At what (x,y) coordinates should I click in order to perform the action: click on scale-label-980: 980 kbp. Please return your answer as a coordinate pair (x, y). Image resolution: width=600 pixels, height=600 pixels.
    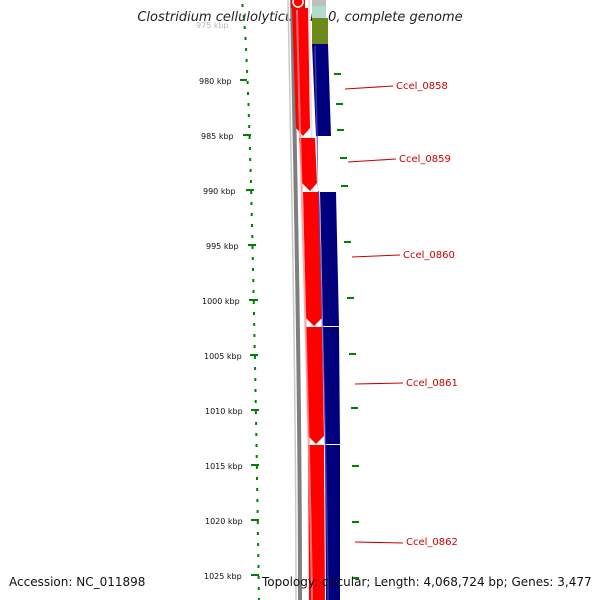
    Looking at the image, I should click on (215, 81).